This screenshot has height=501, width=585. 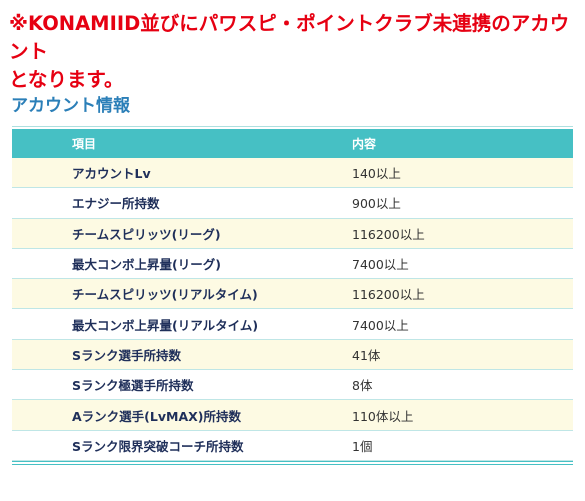 I want to click on notice-line-2: となります。, so click(x=66, y=79).